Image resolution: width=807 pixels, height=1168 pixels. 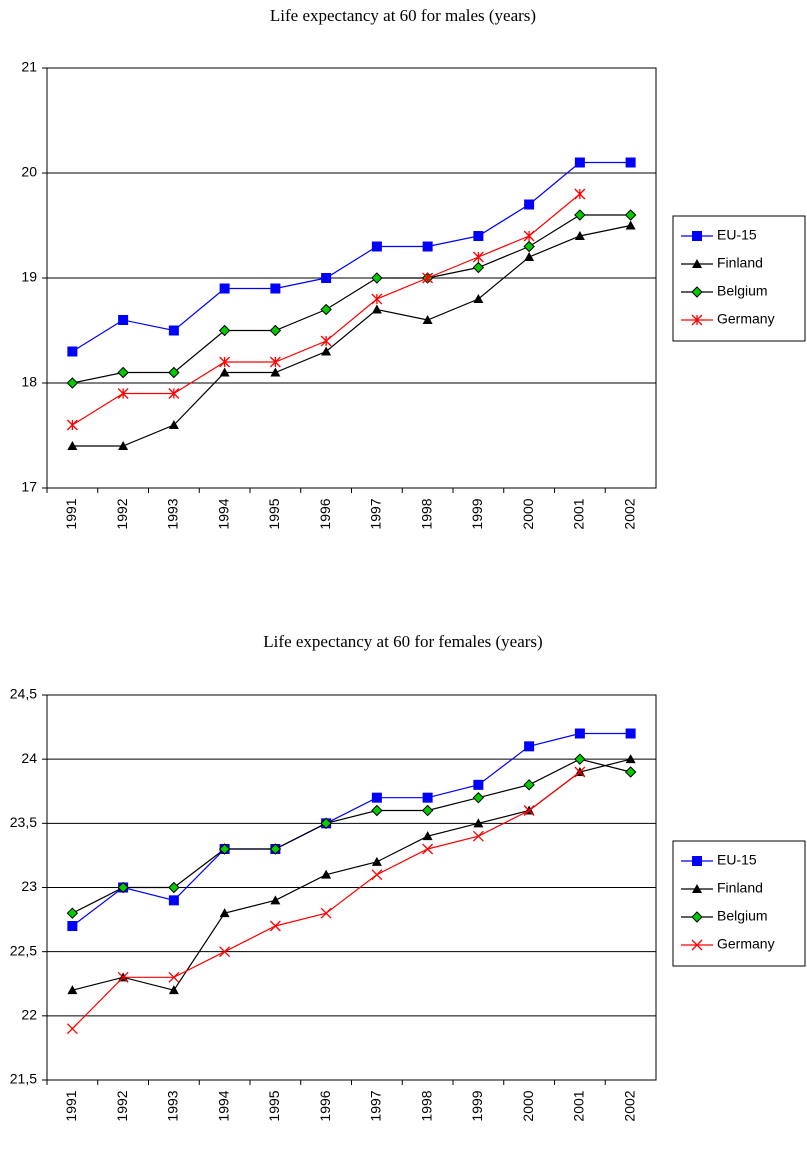 What do you see at coordinates (742, 291) in the screenshot?
I see `legend-label: Belgium` at bounding box center [742, 291].